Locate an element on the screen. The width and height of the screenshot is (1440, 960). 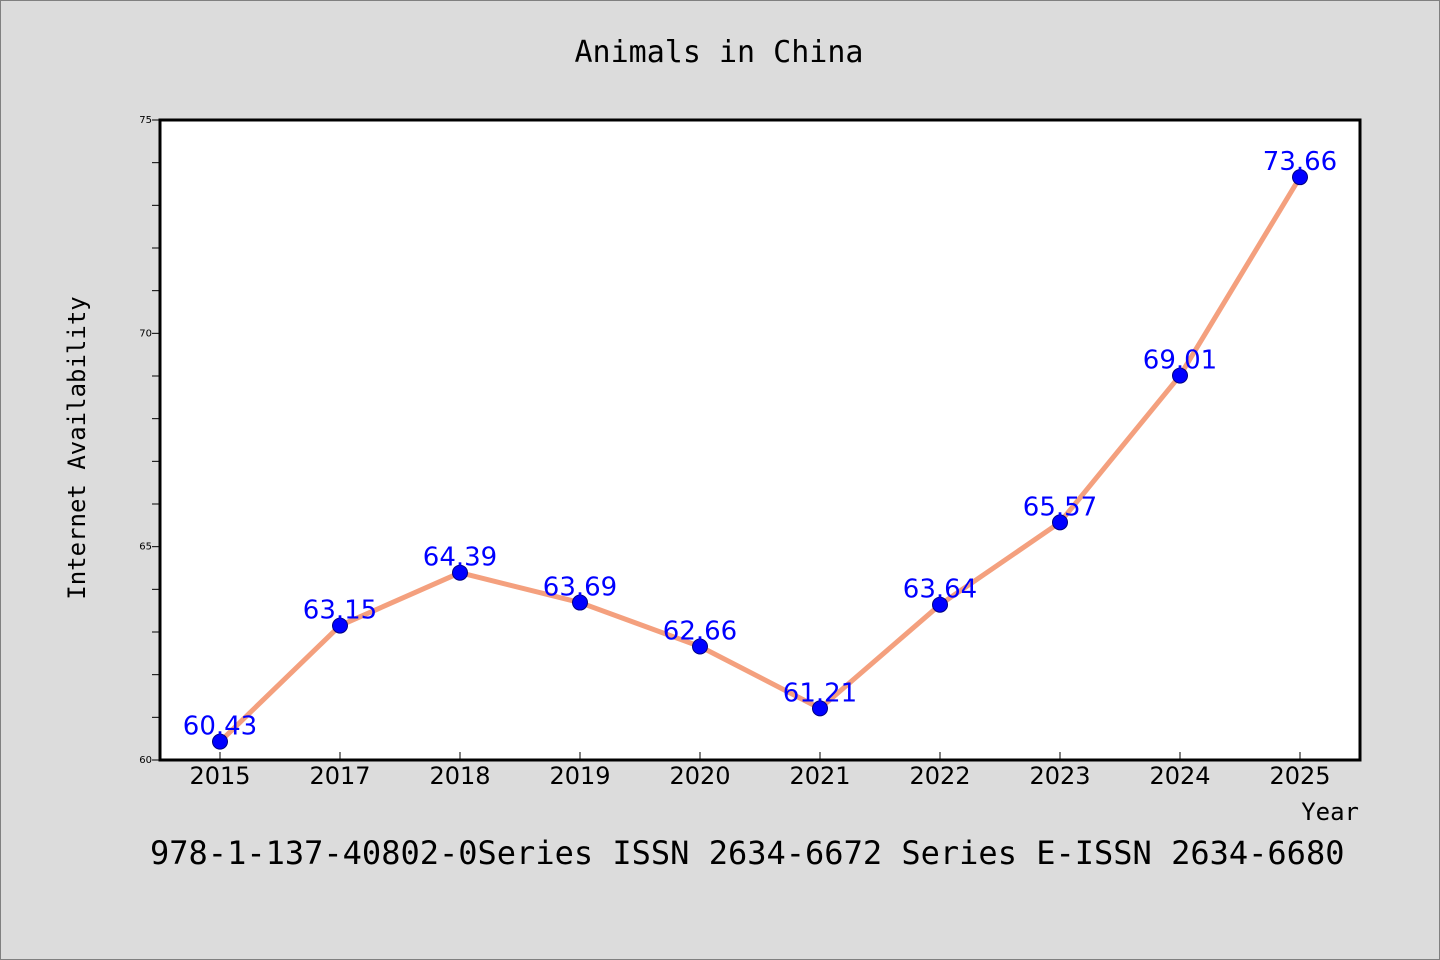
x-tick-label: 2018 is located at coordinates (459, 776).